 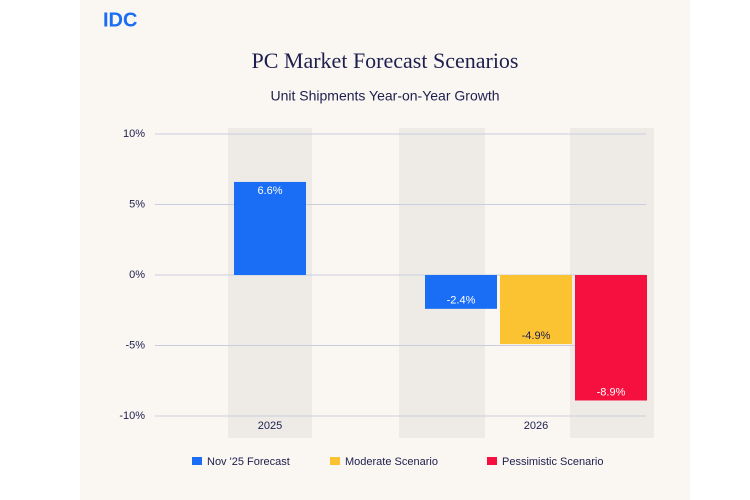 I want to click on value-label: -4.9%, so click(x=536, y=336).